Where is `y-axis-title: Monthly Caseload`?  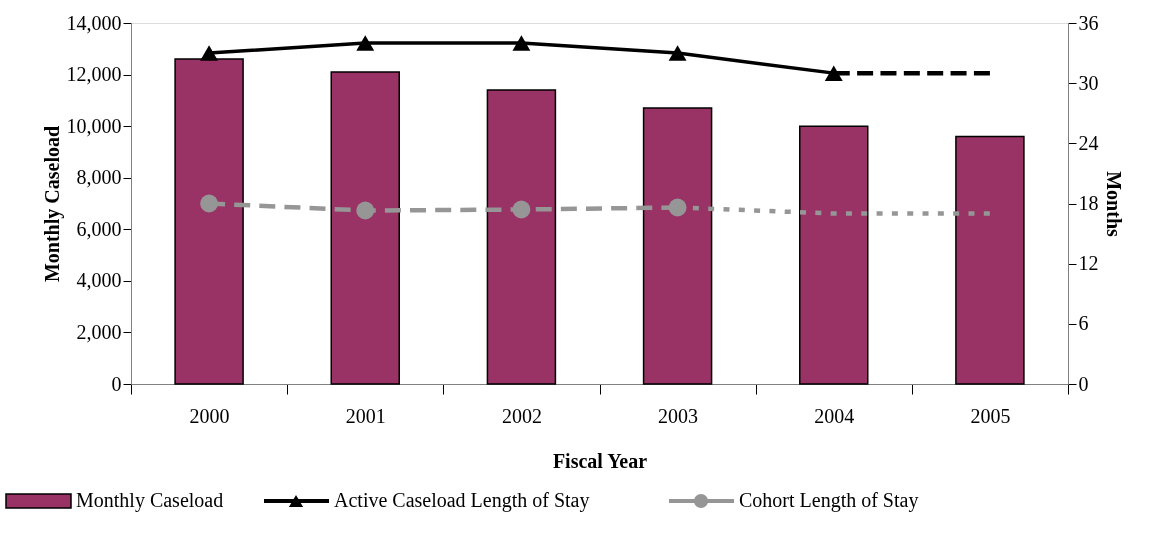 y-axis-title: Monthly Caseload is located at coordinates (52, 204).